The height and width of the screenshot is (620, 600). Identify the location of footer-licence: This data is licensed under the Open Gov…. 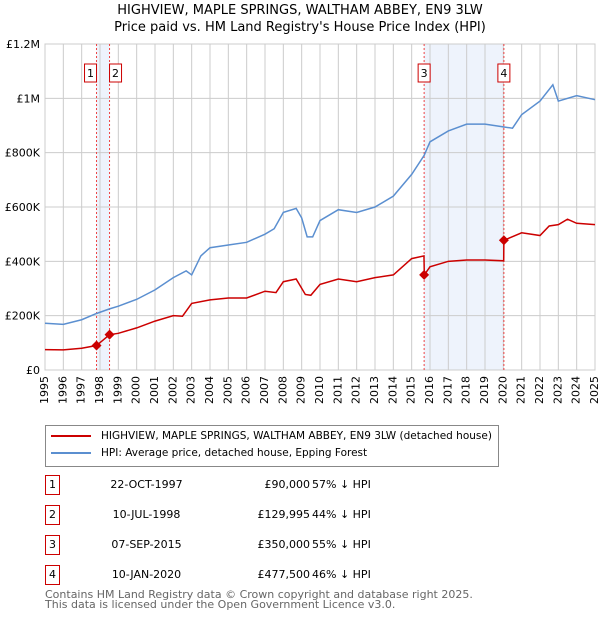
(220, 604).